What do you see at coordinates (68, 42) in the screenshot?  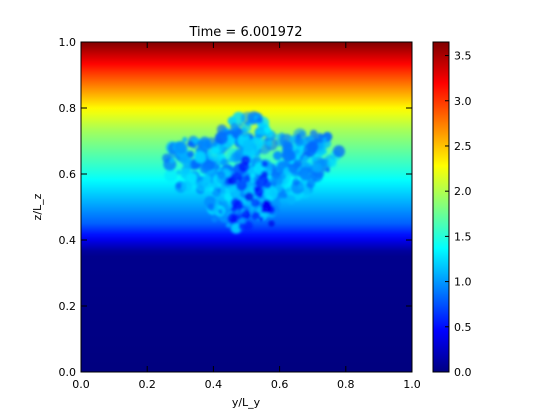 I see `y-tick-label: 1.0` at bounding box center [68, 42].